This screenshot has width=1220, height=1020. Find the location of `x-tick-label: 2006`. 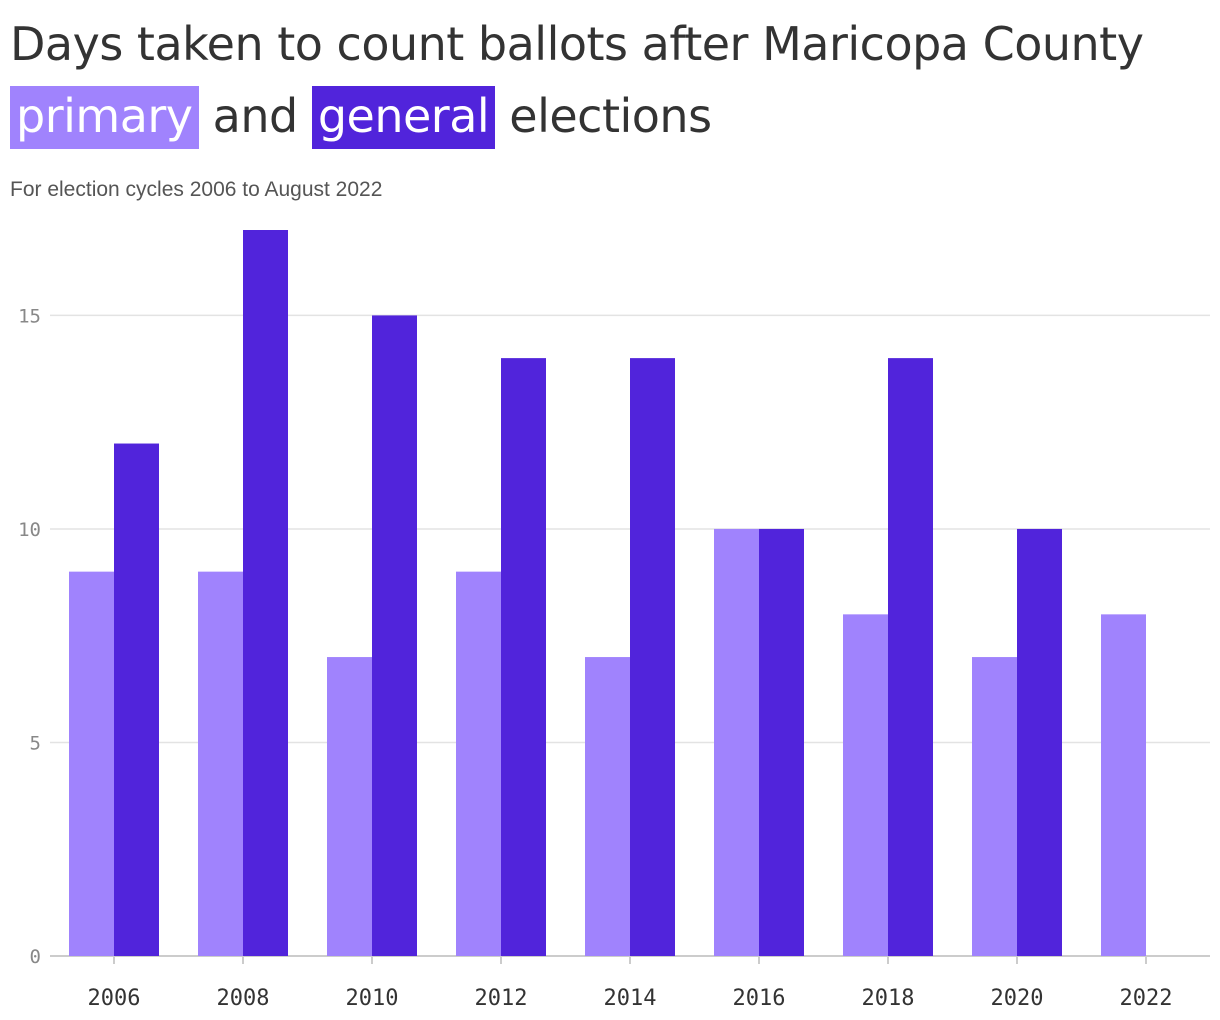

x-tick-label: 2006 is located at coordinates (114, 998).